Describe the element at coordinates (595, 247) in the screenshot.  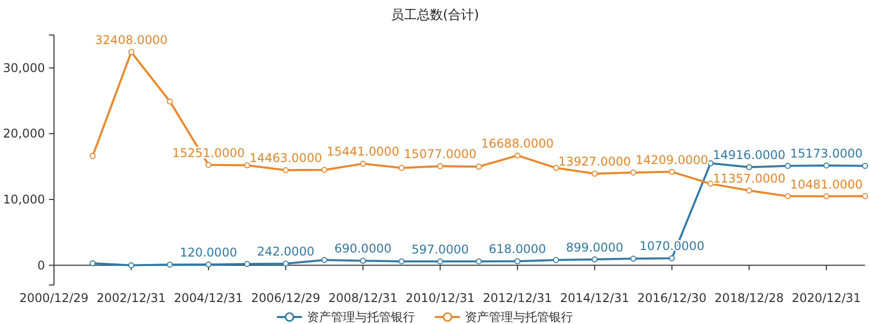
I see `data-label: 899.0000` at that location.